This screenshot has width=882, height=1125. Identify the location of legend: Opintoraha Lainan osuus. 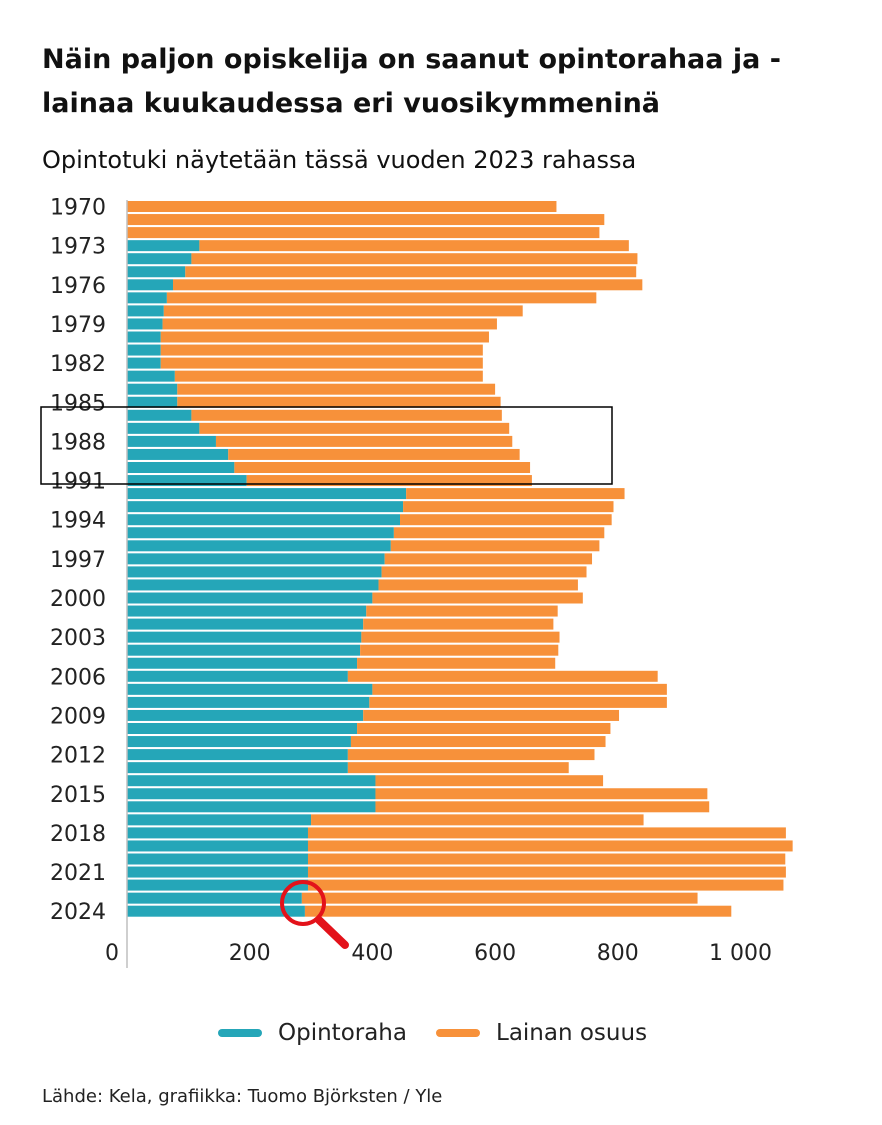
(441, 1033).